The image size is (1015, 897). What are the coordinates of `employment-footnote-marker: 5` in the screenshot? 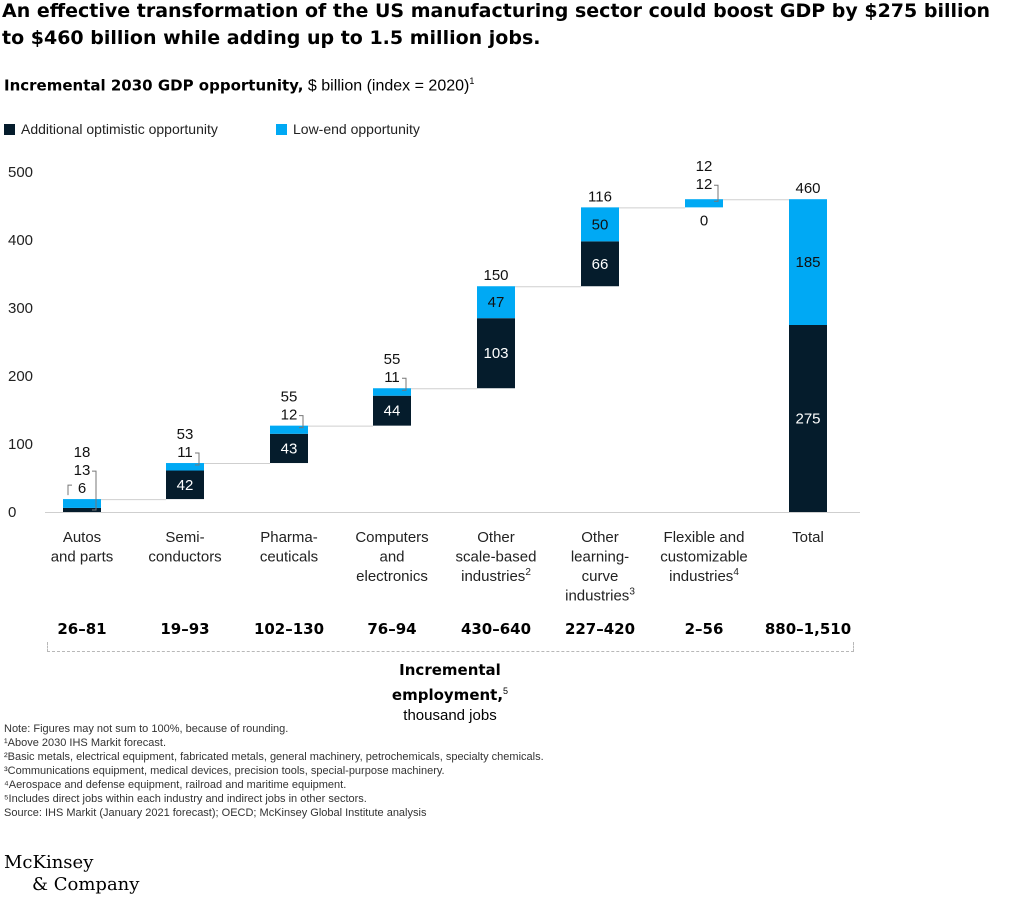 It's located at (506, 691).